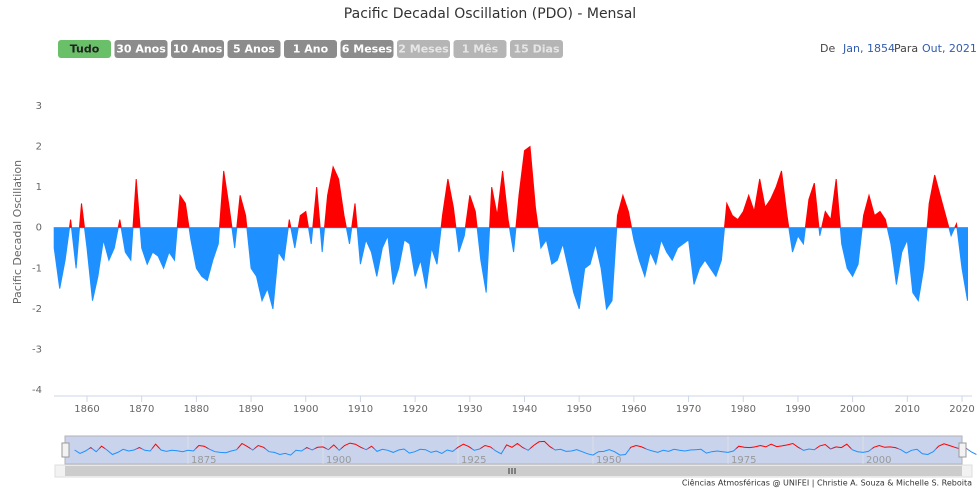 The height and width of the screenshot is (490, 980). Describe the element at coordinates (578, 409) in the screenshot. I see `x-tick-label: 1950` at that location.